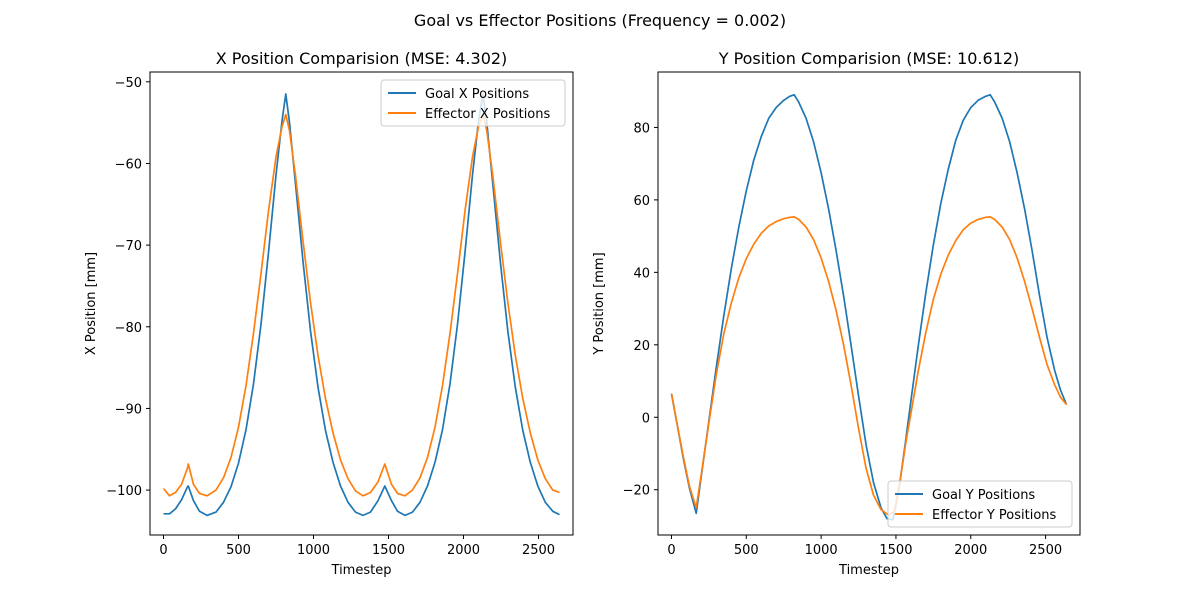 This screenshot has width=1200, height=600. I want to click on y-tick-label: −50, so click(128, 83).